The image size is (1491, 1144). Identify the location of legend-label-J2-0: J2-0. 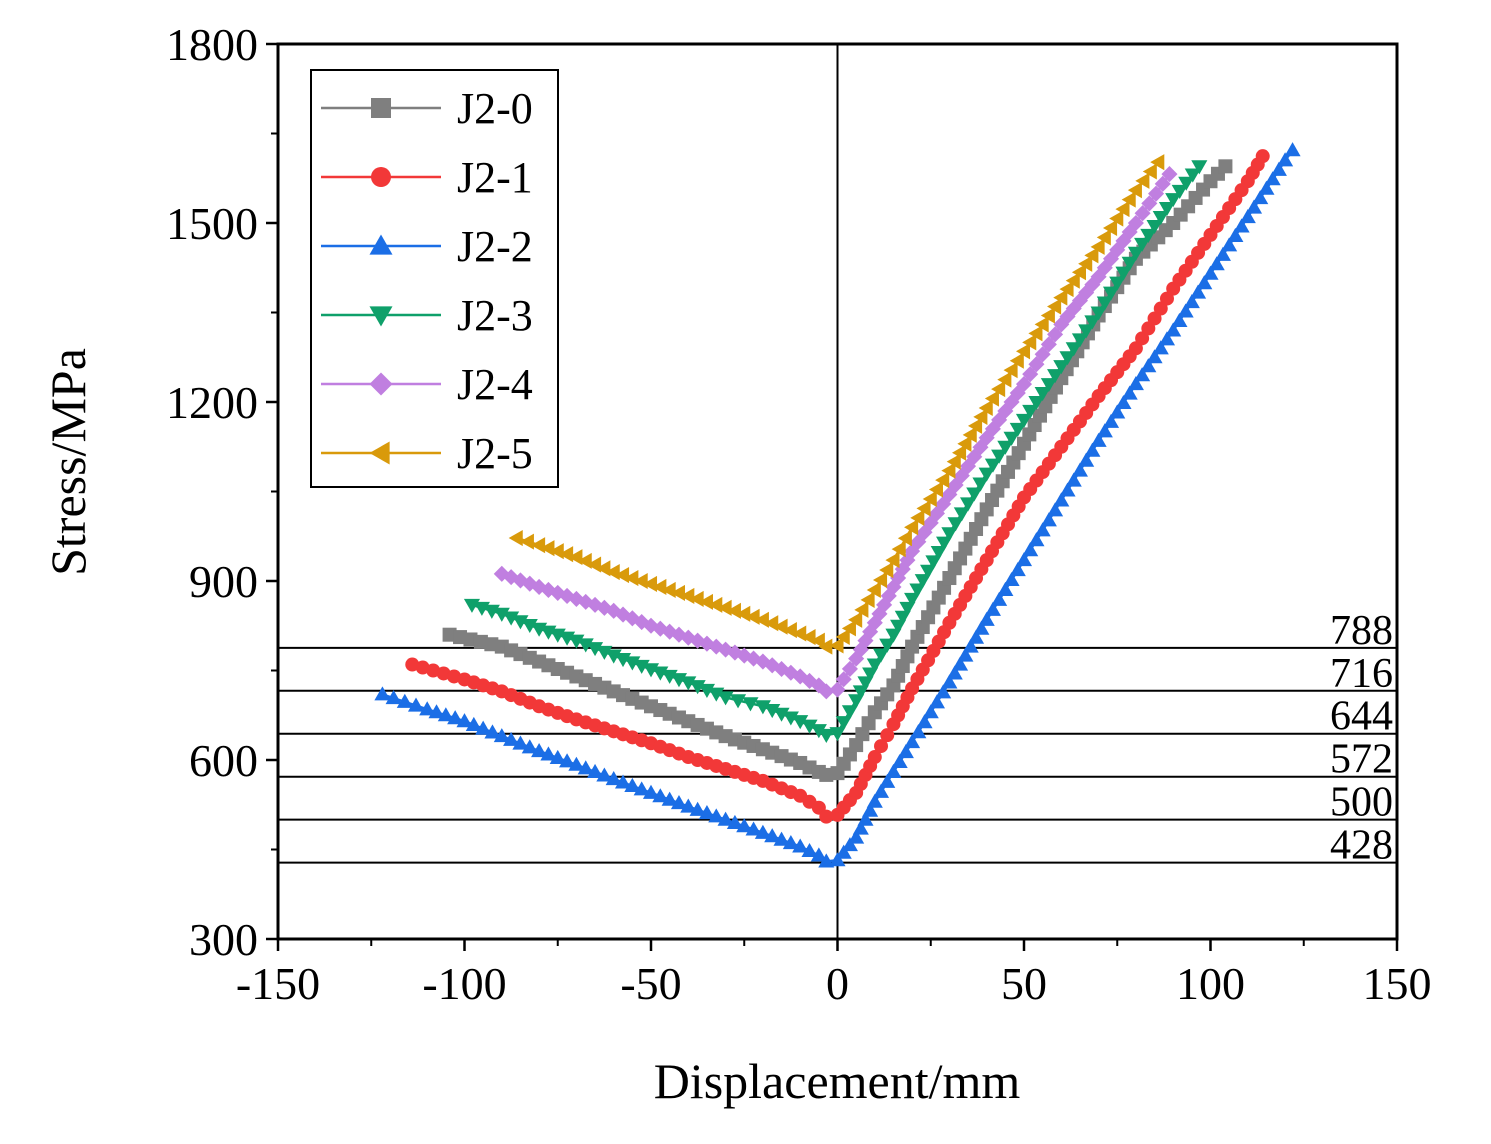
(495, 108).